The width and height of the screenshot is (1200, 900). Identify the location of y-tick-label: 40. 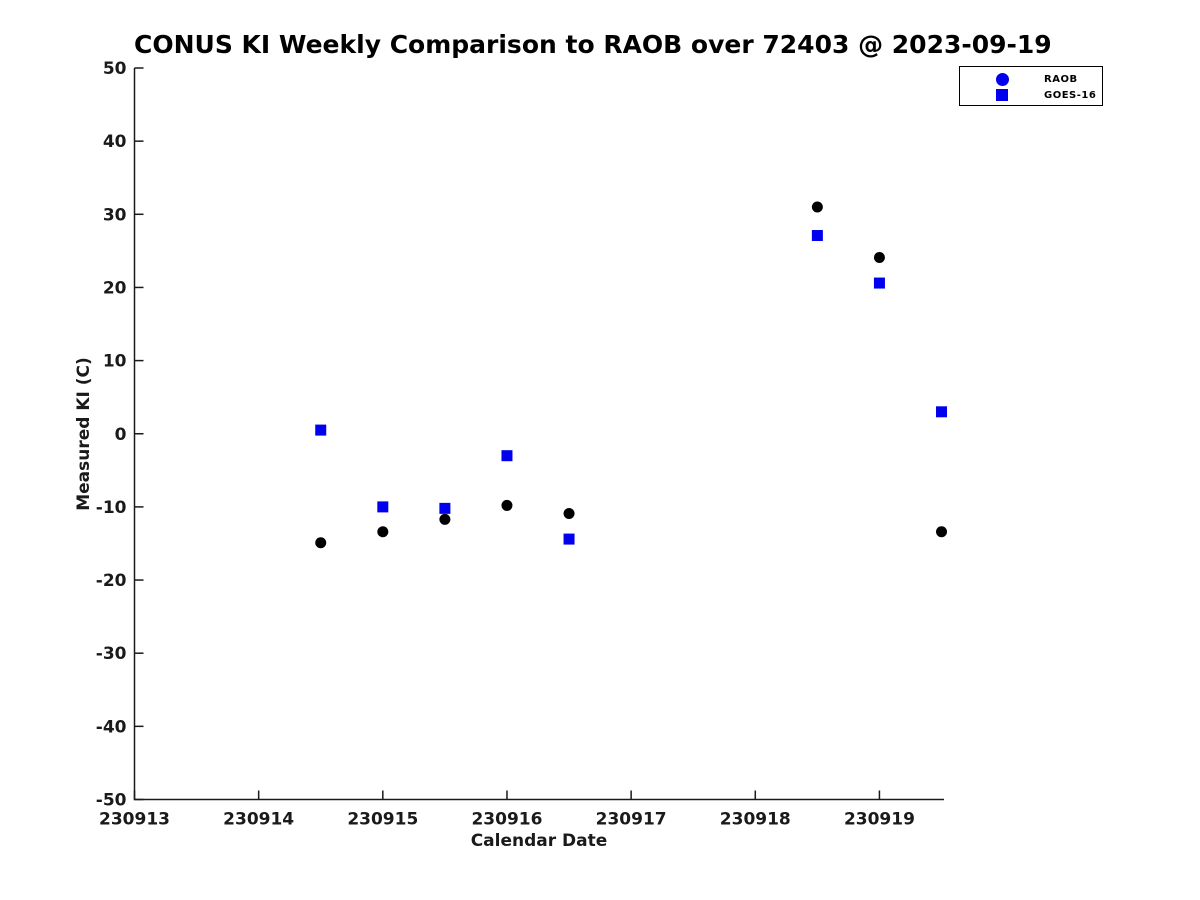
(115, 142).